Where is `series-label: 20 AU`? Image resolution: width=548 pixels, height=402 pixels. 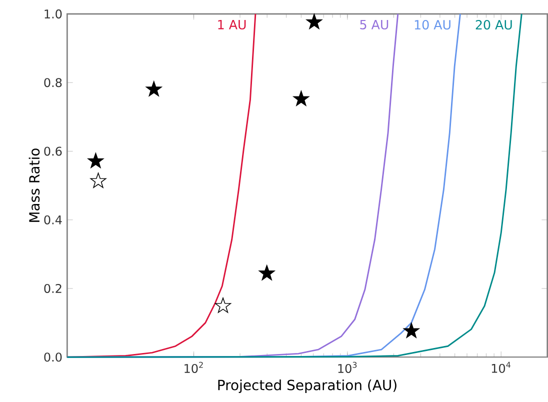
series-label: 20 AU is located at coordinates (494, 25).